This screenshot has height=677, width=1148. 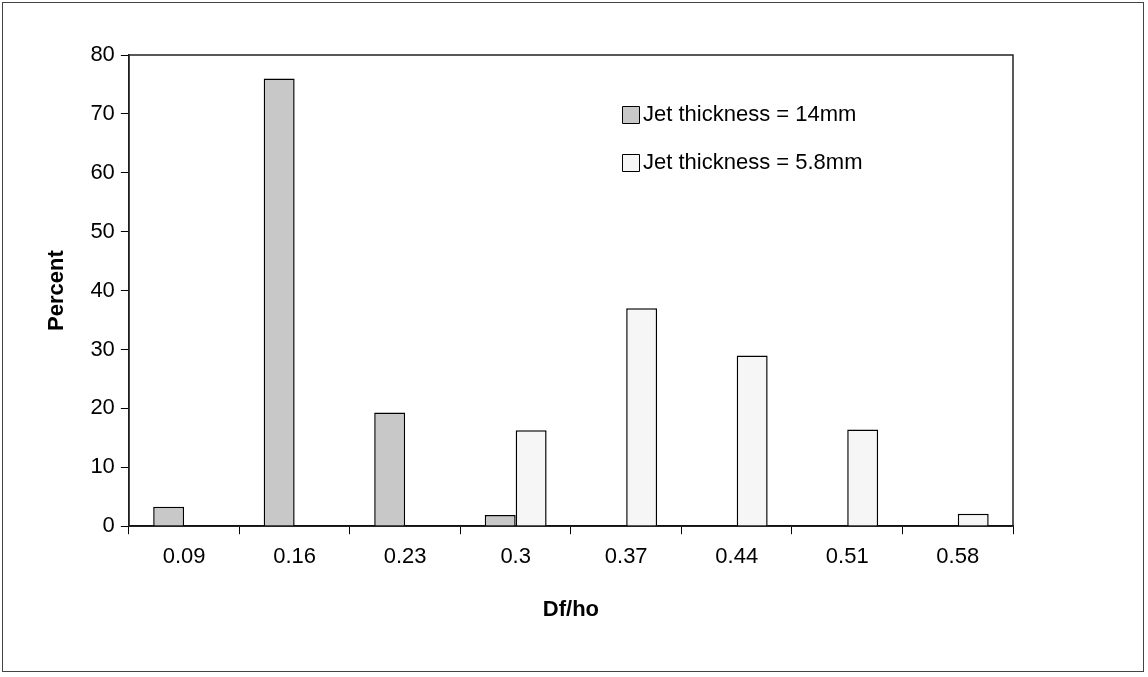 I want to click on x-tick-label: 0.51, so click(x=847, y=556).